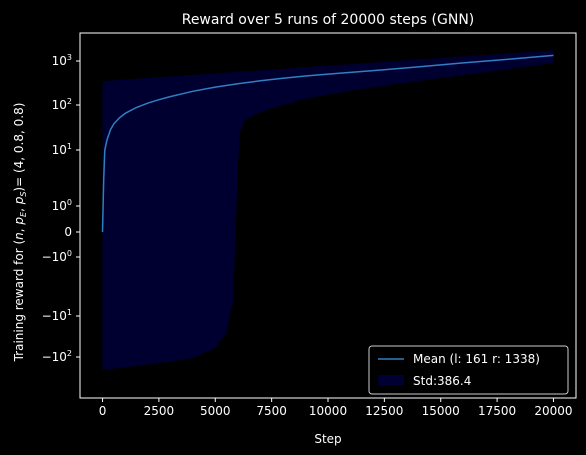  What do you see at coordinates (57, 256) in the screenshot?
I see `y-tick-label: −100` at bounding box center [57, 256].